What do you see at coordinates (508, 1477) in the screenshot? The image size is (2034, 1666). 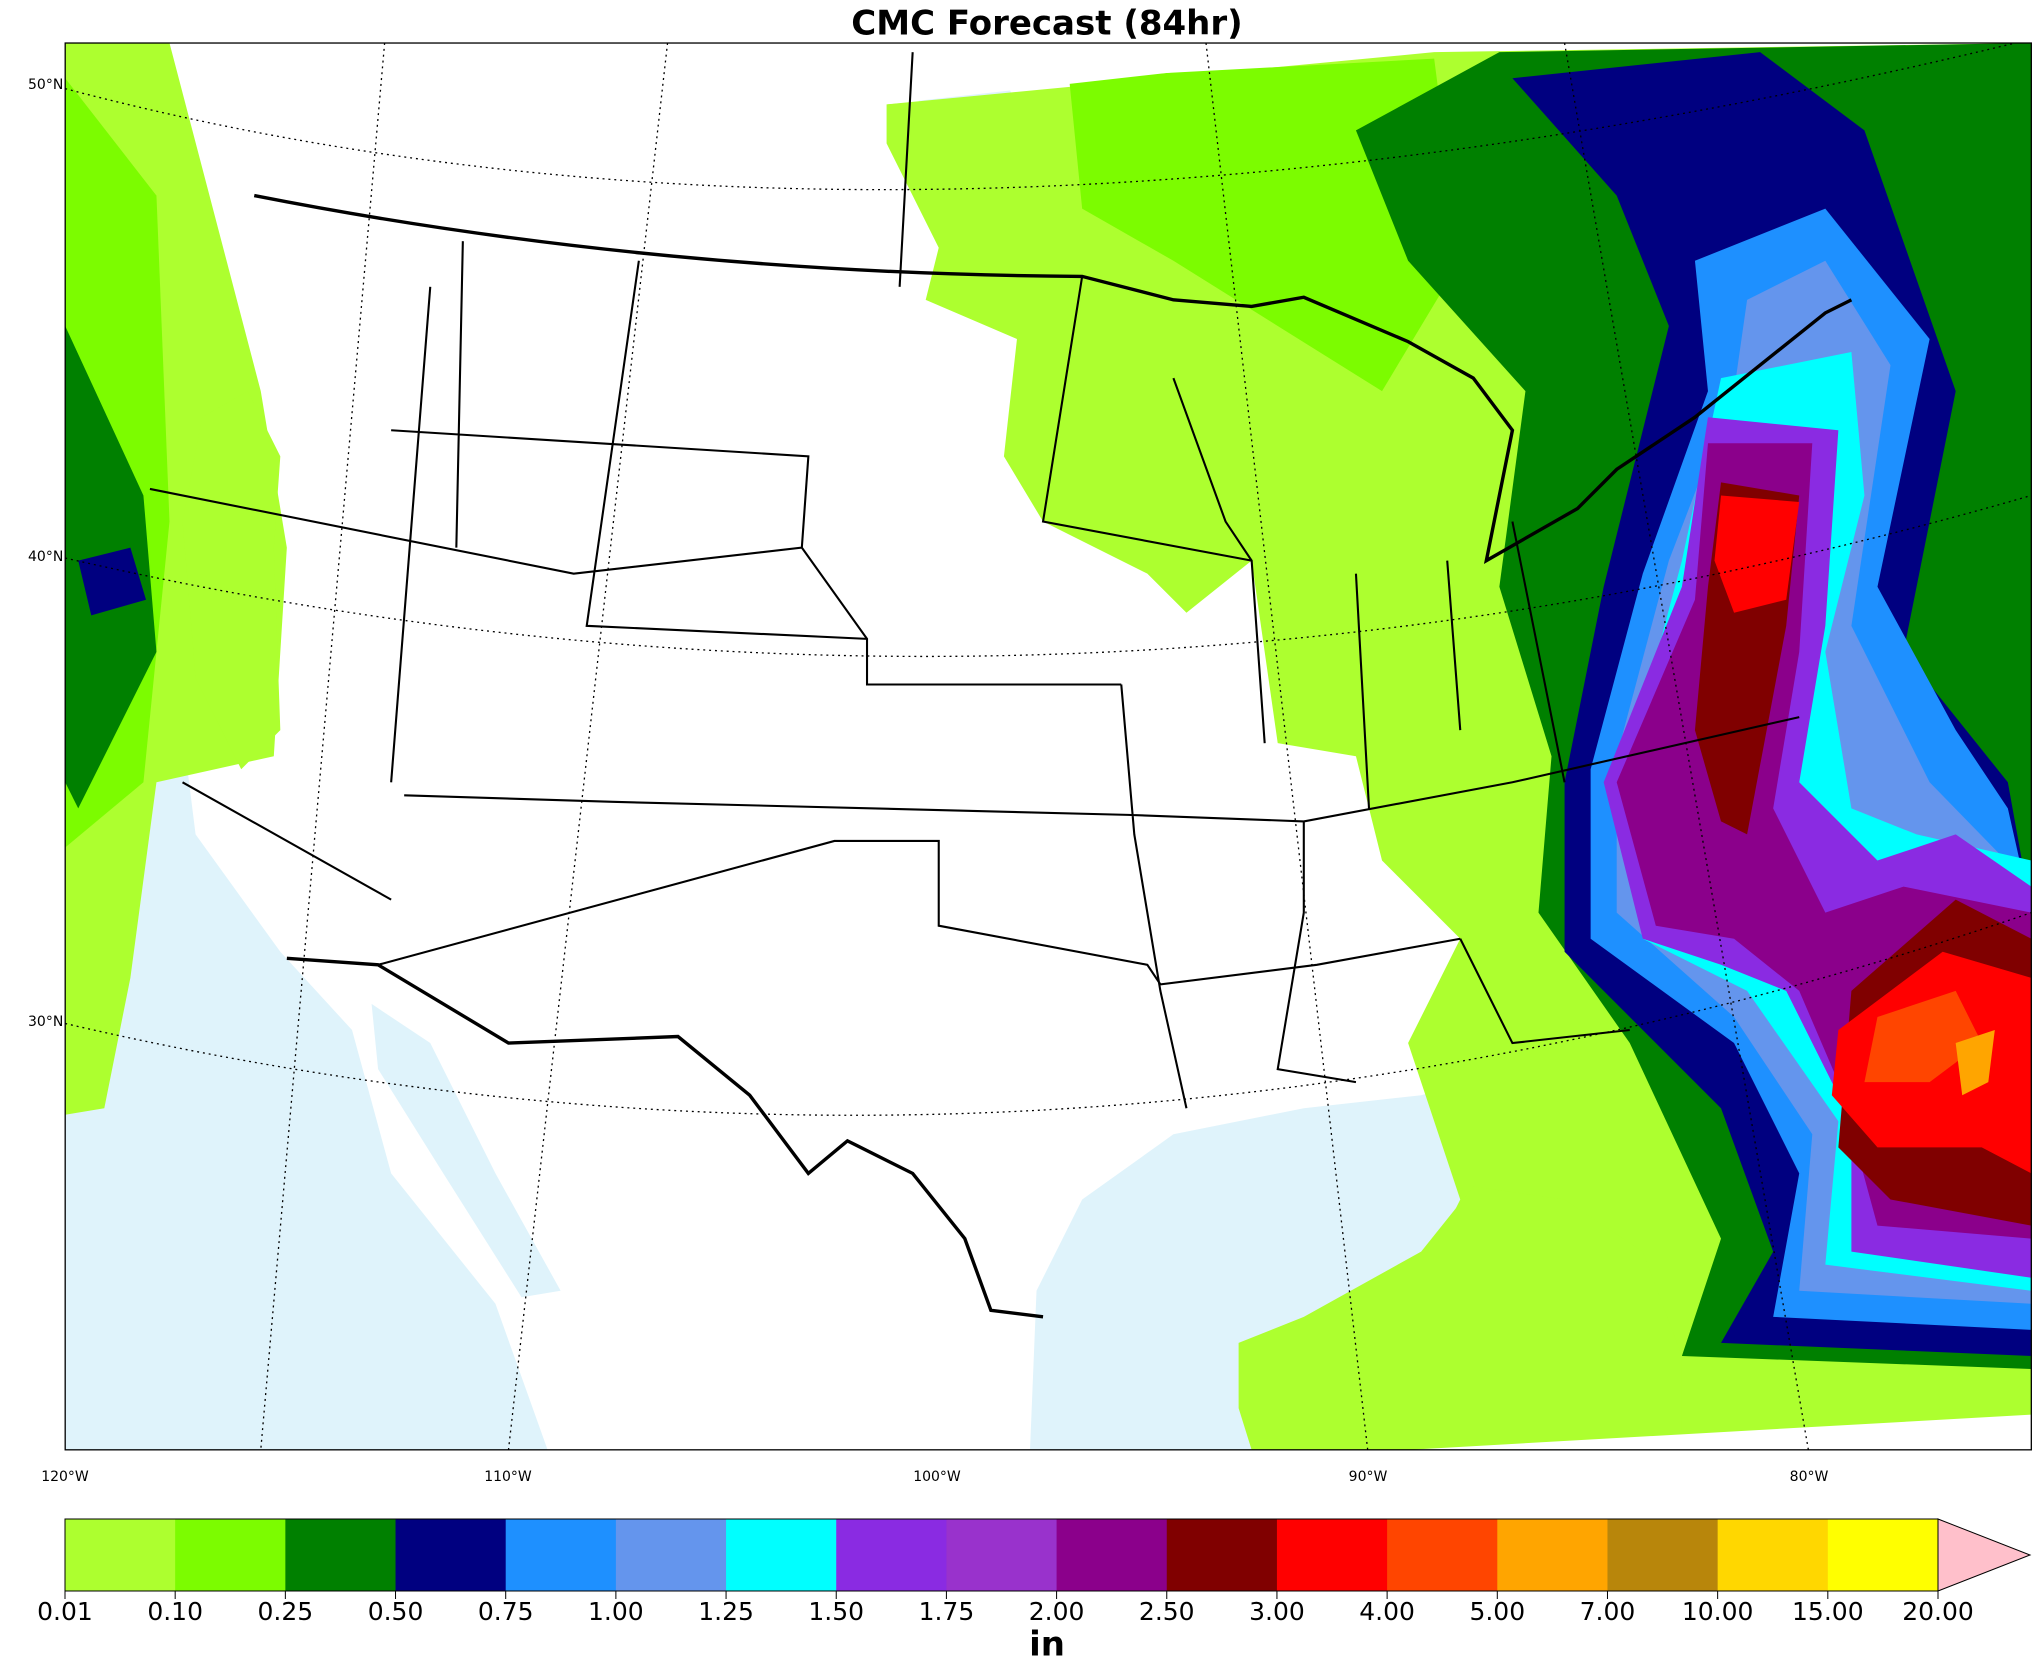 I see `lon-label: 110°W` at bounding box center [508, 1477].